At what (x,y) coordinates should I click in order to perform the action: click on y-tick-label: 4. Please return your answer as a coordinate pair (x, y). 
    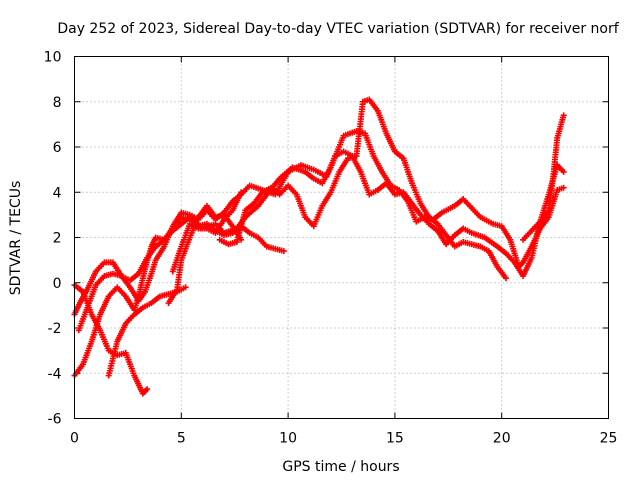
    Looking at the image, I should click on (57, 193).